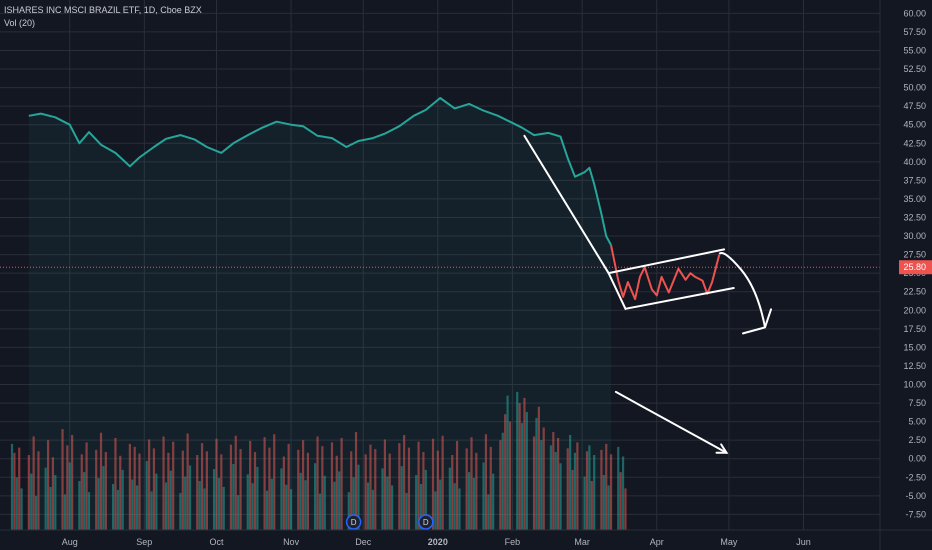 This screenshot has height=550, width=932. I want to click on y-tick-label: 50.00, so click(914, 88).